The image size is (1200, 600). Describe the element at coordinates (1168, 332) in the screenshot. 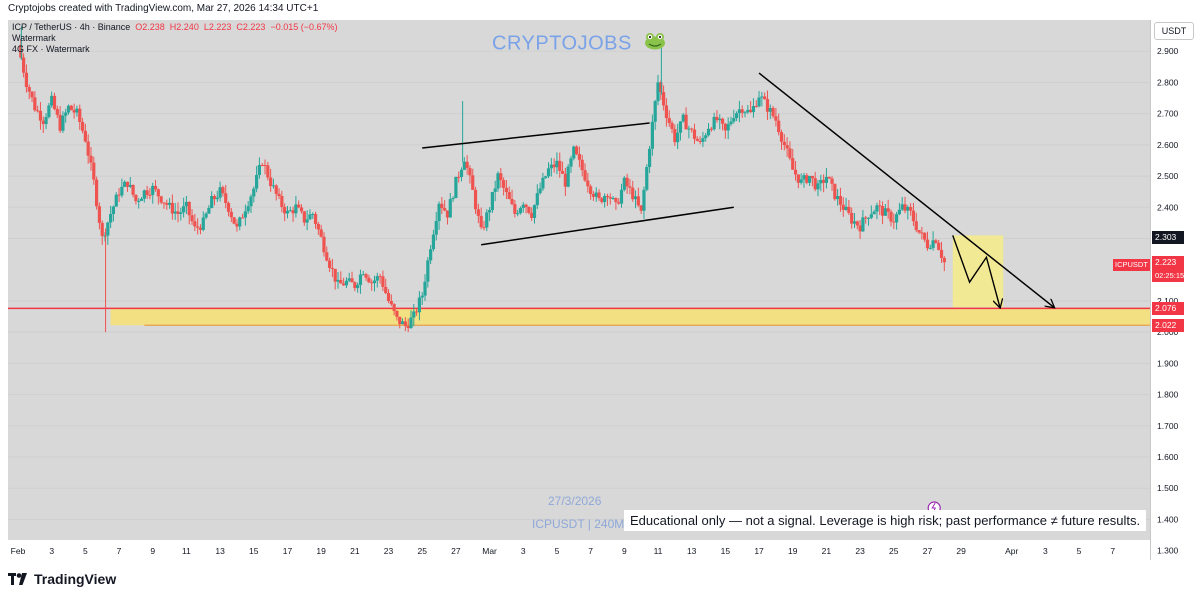

I see `price-tick-label: 2.000` at that location.